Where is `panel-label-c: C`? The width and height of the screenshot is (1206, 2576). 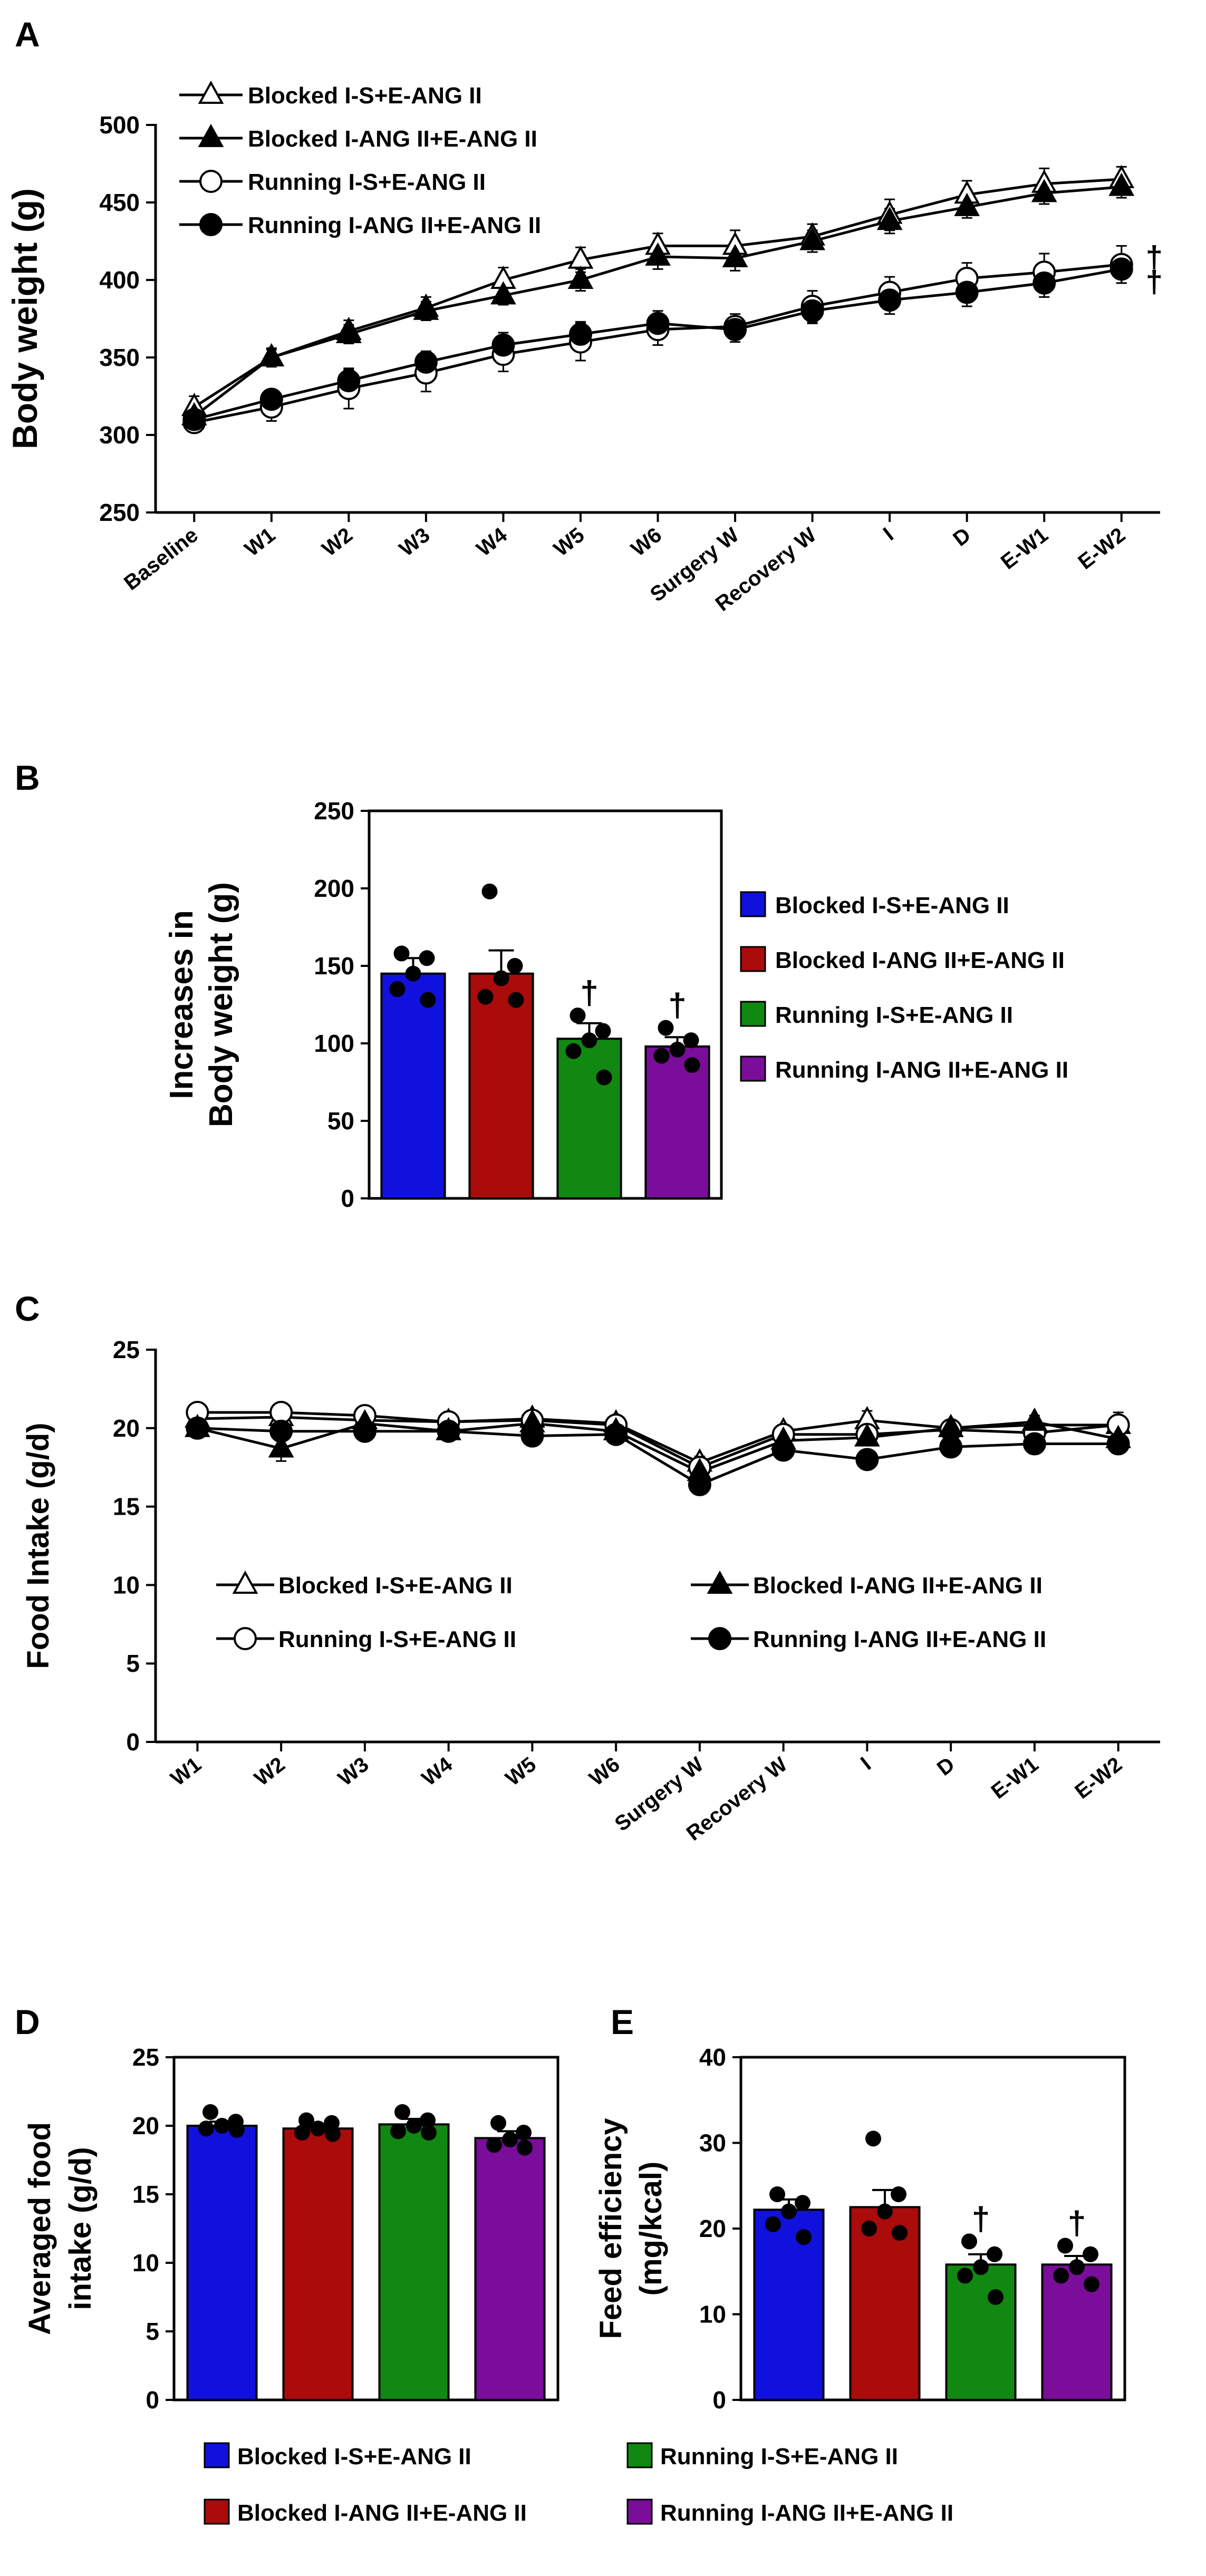 panel-label-c: C is located at coordinates (27, 1308).